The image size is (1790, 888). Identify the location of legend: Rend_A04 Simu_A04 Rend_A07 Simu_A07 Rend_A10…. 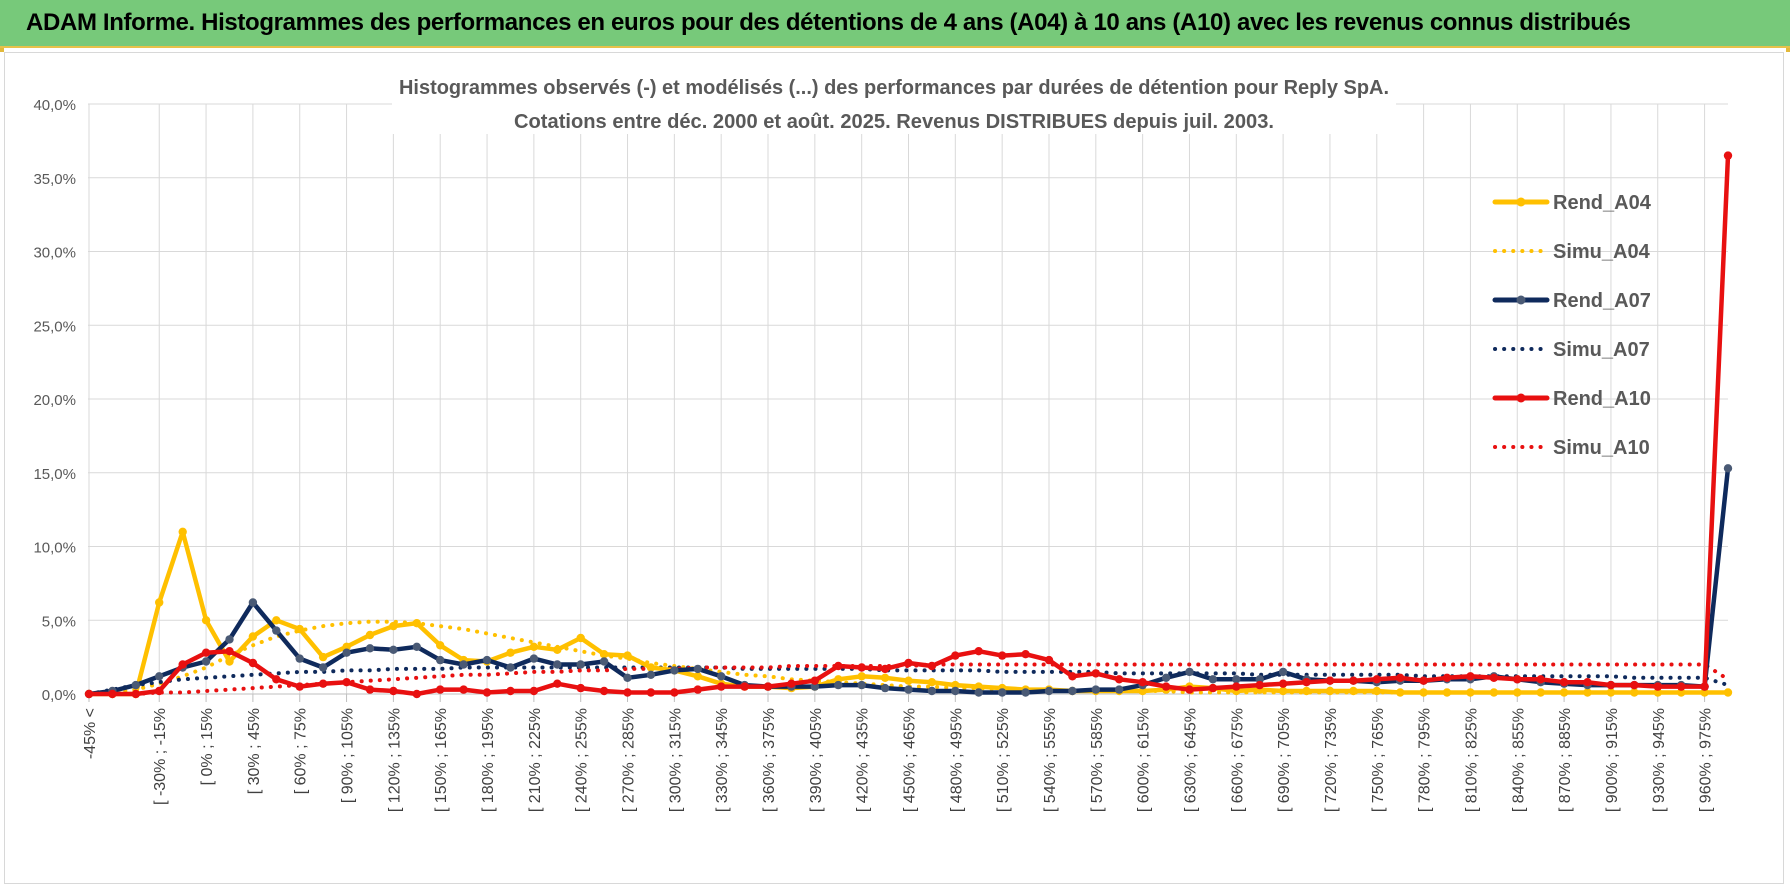
(1572, 325).